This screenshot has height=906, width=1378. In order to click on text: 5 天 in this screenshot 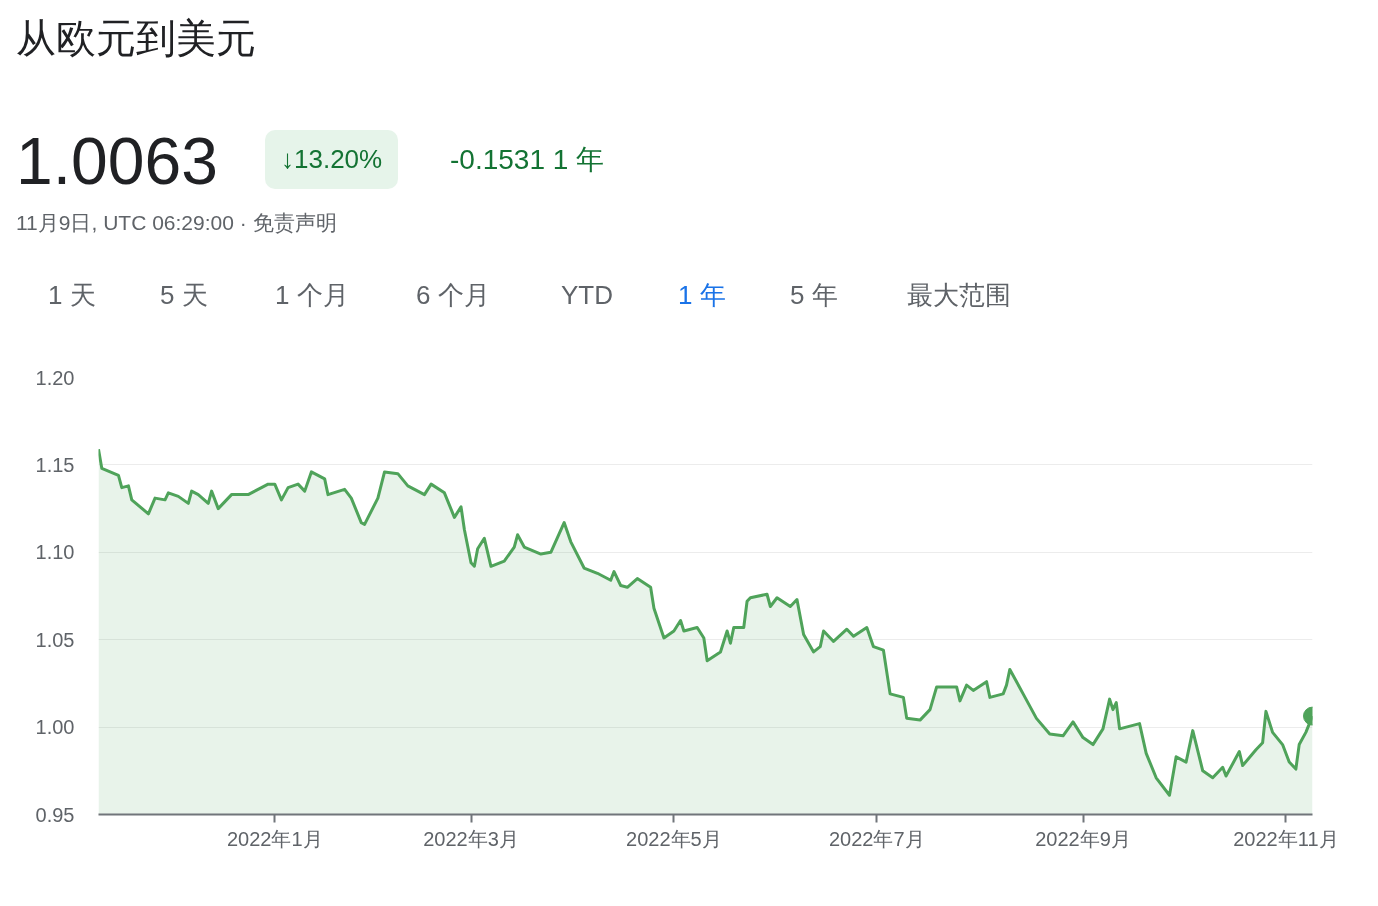, I will do `click(184, 295)`.